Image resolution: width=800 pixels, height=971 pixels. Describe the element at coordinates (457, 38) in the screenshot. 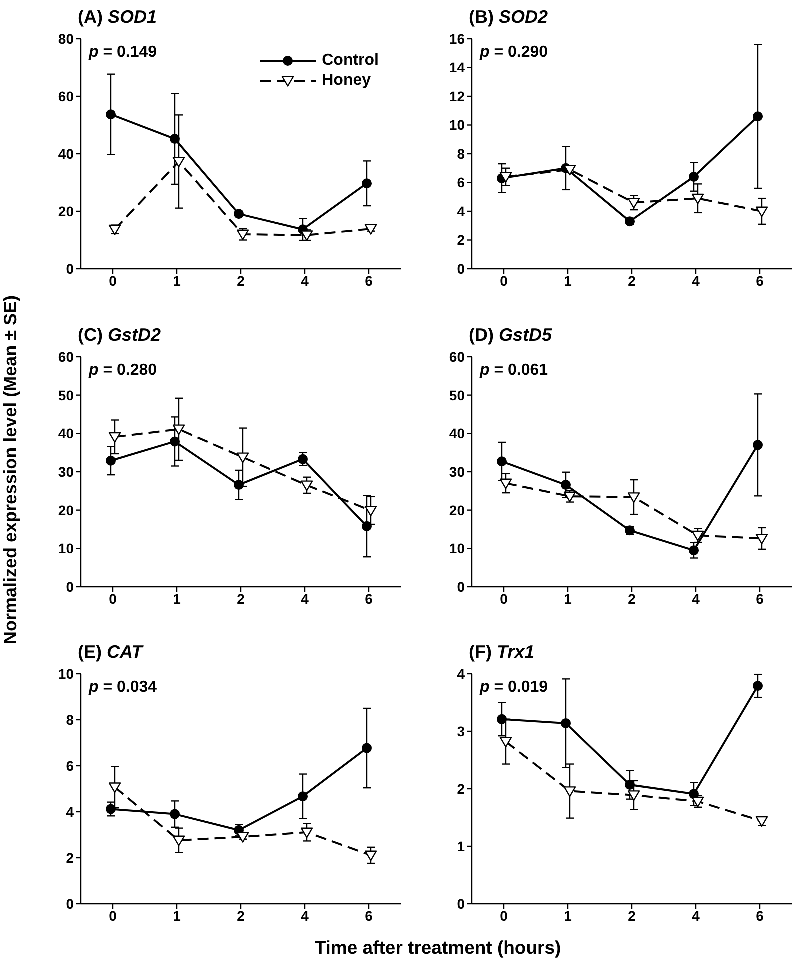

I see `y-tick-label: 16` at that location.